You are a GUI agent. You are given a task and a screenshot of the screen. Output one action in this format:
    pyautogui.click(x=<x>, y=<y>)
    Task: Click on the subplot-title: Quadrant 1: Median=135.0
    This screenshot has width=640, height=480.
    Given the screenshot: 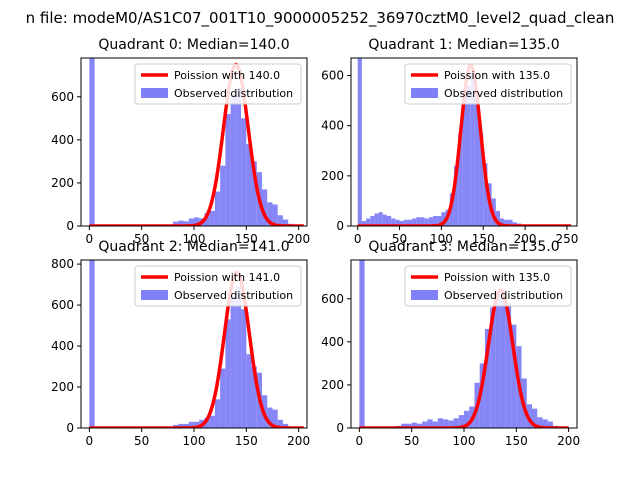 What is the action you would take?
    pyautogui.click(x=463, y=45)
    